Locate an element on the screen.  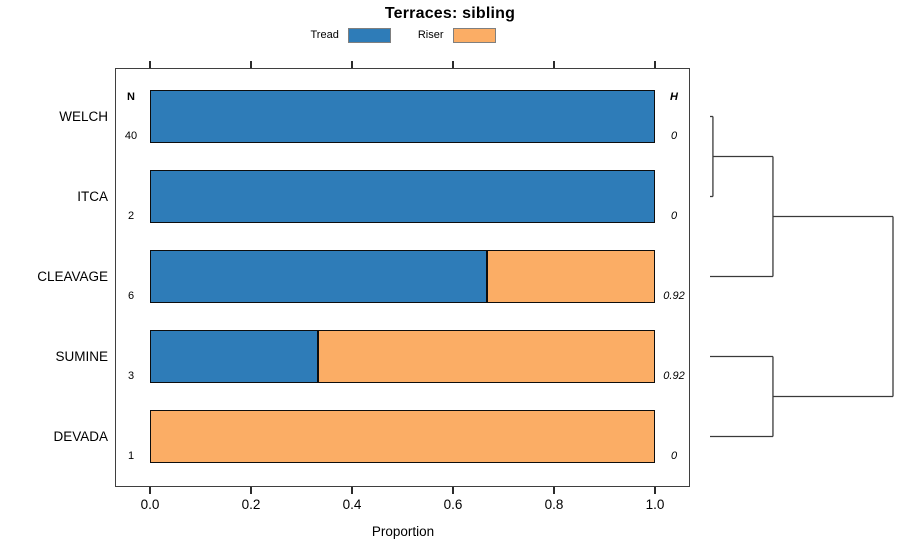
n-value: 6 is located at coordinates (131, 296).